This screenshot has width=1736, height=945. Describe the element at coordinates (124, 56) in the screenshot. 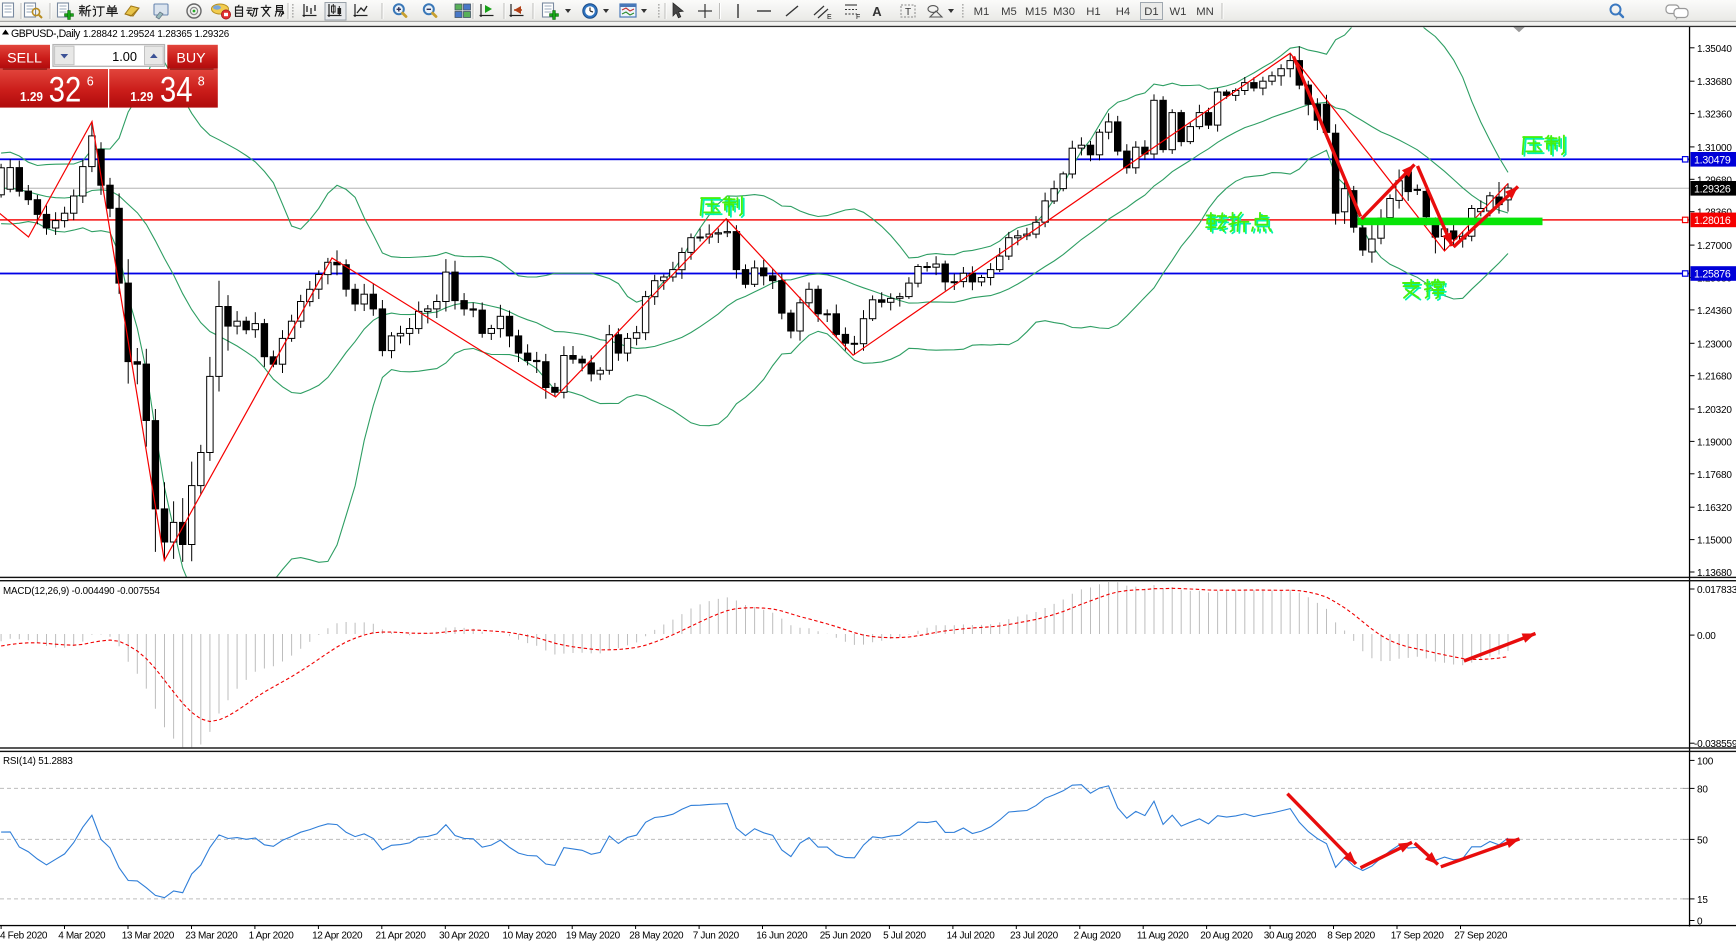

I see `svg-text: 1.00` at that location.